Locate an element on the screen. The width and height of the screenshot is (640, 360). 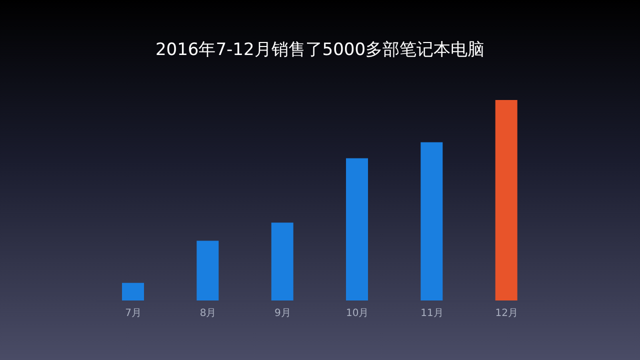
x-tick-label: 9月 is located at coordinates (282, 314).